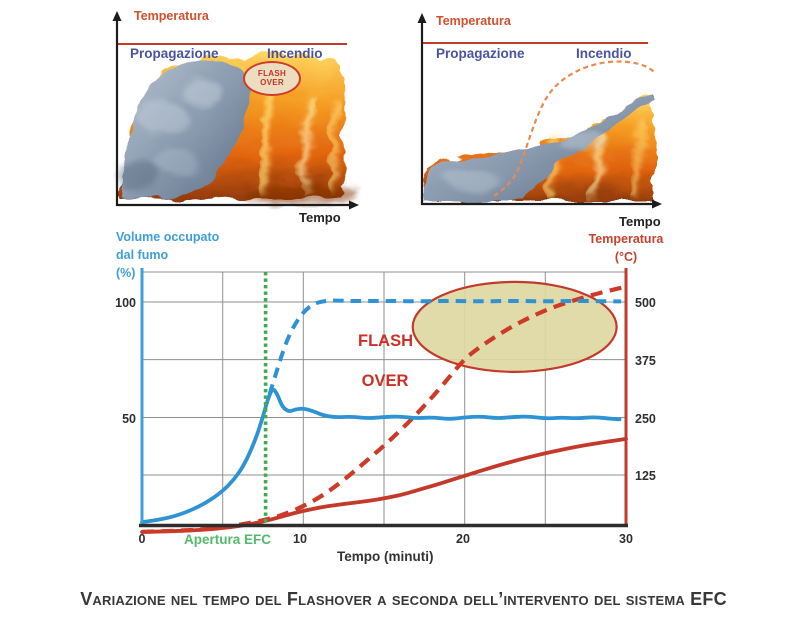 The width and height of the screenshot is (807, 644). Describe the element at coordinates (480, 53) in the screenshot. I see `mini2-phase-propagazione: Propagazione` at that location.